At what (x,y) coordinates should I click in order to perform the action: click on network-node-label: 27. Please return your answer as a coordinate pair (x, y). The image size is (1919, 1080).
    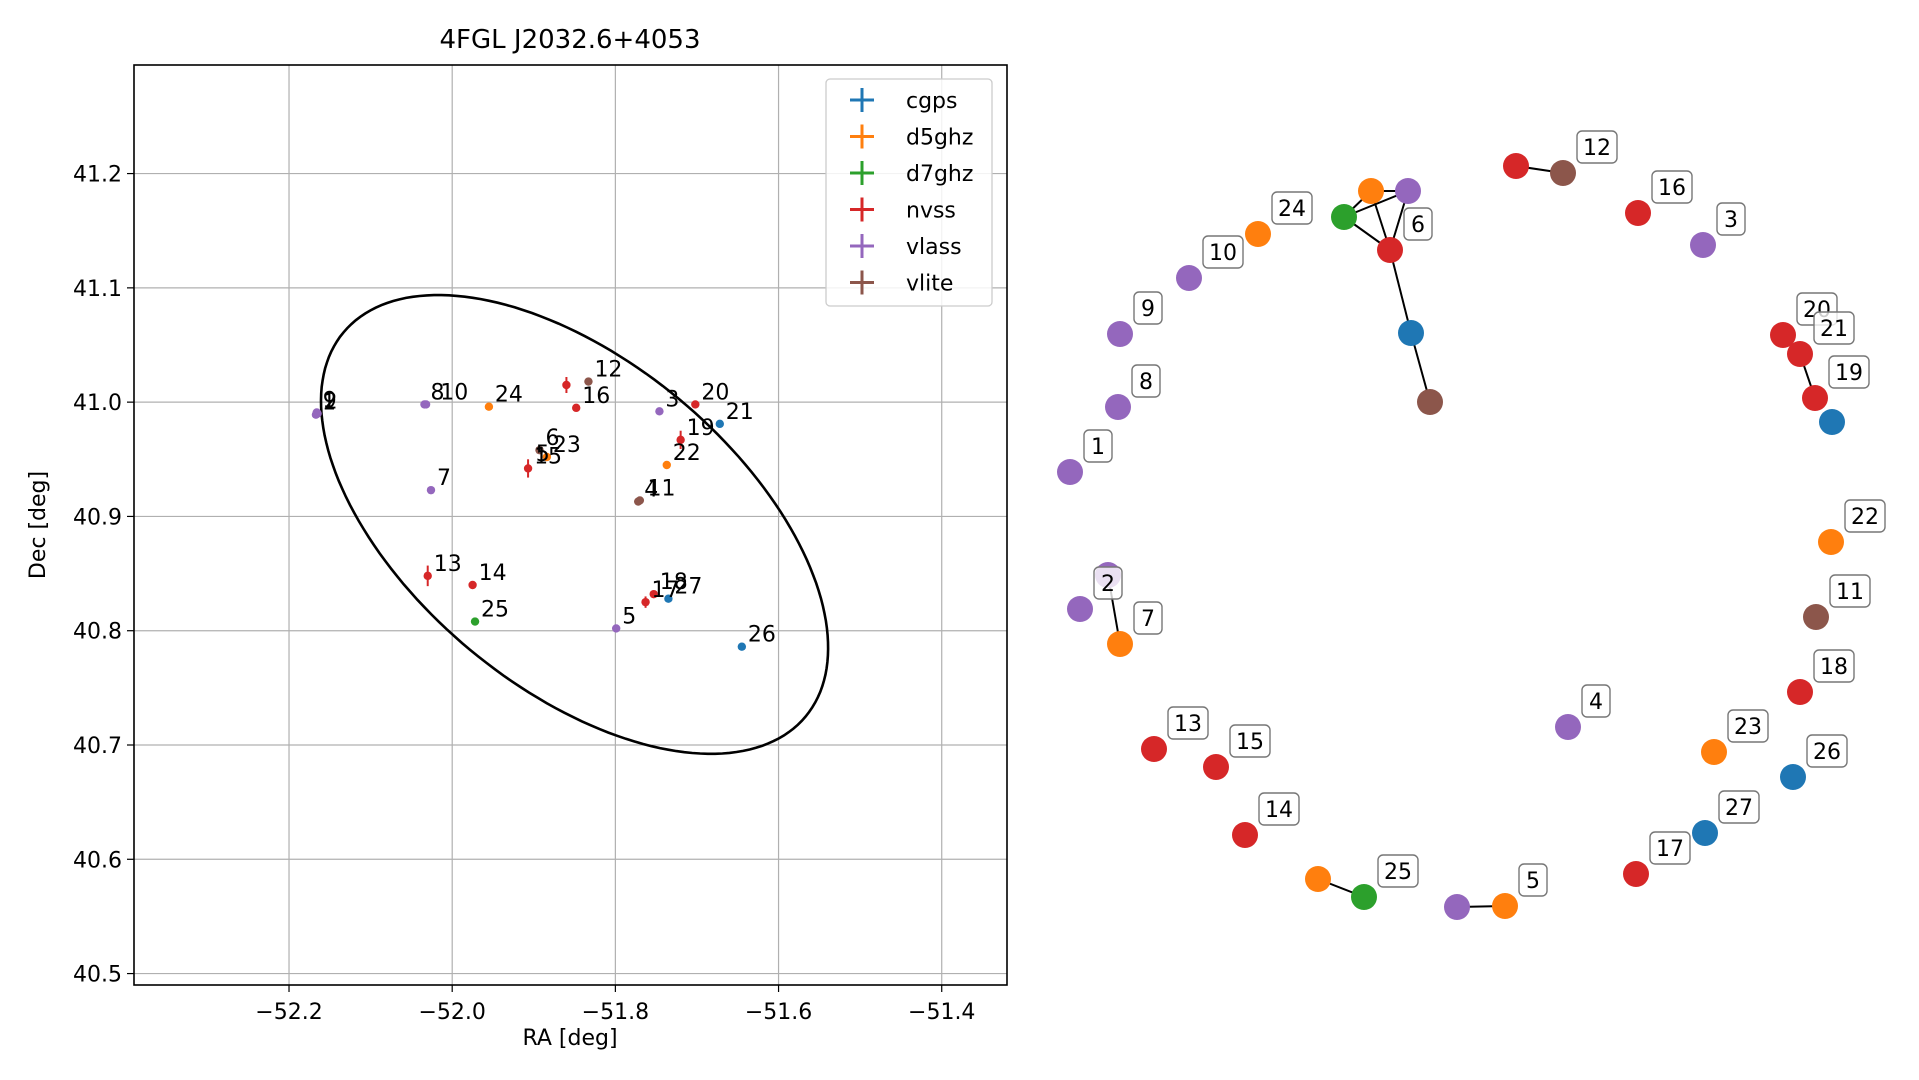
    Looking at the image, I should click on (1739, 808).